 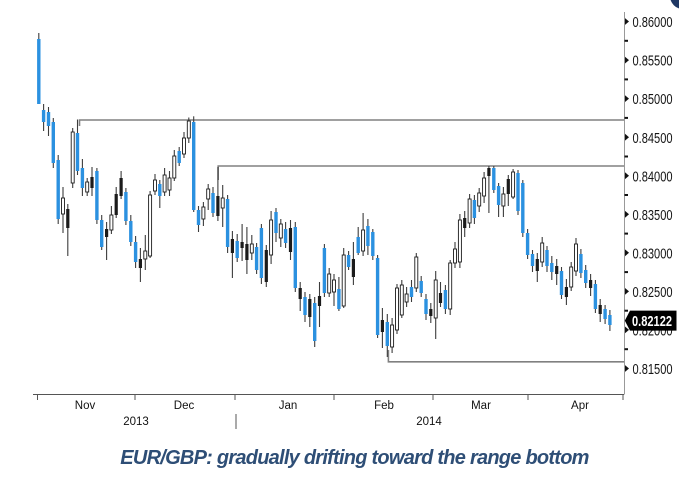 I want to click on svg-text: 0.83500, so click(x=653, y=215).